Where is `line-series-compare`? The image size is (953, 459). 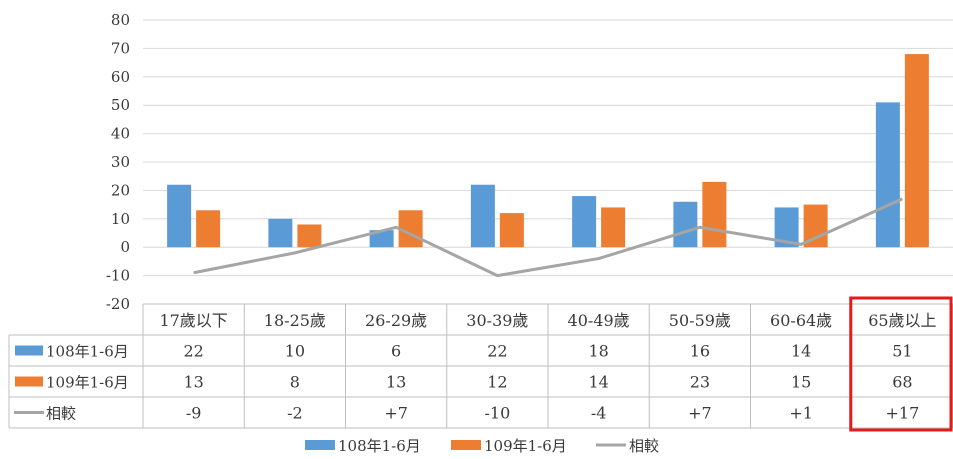
line-series-compare is located at coordinates (548, 237).